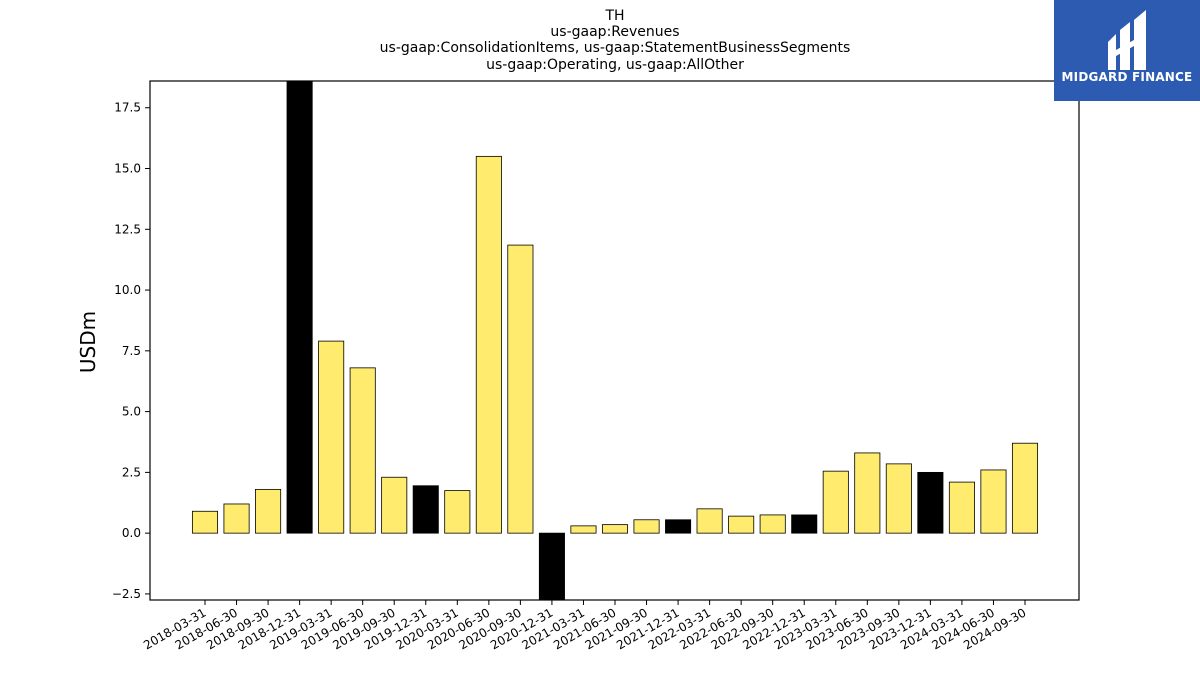  Describe the element at coordinates (614, 16) in the screenshot. I see `chart-title-line-1: TH` at that location.